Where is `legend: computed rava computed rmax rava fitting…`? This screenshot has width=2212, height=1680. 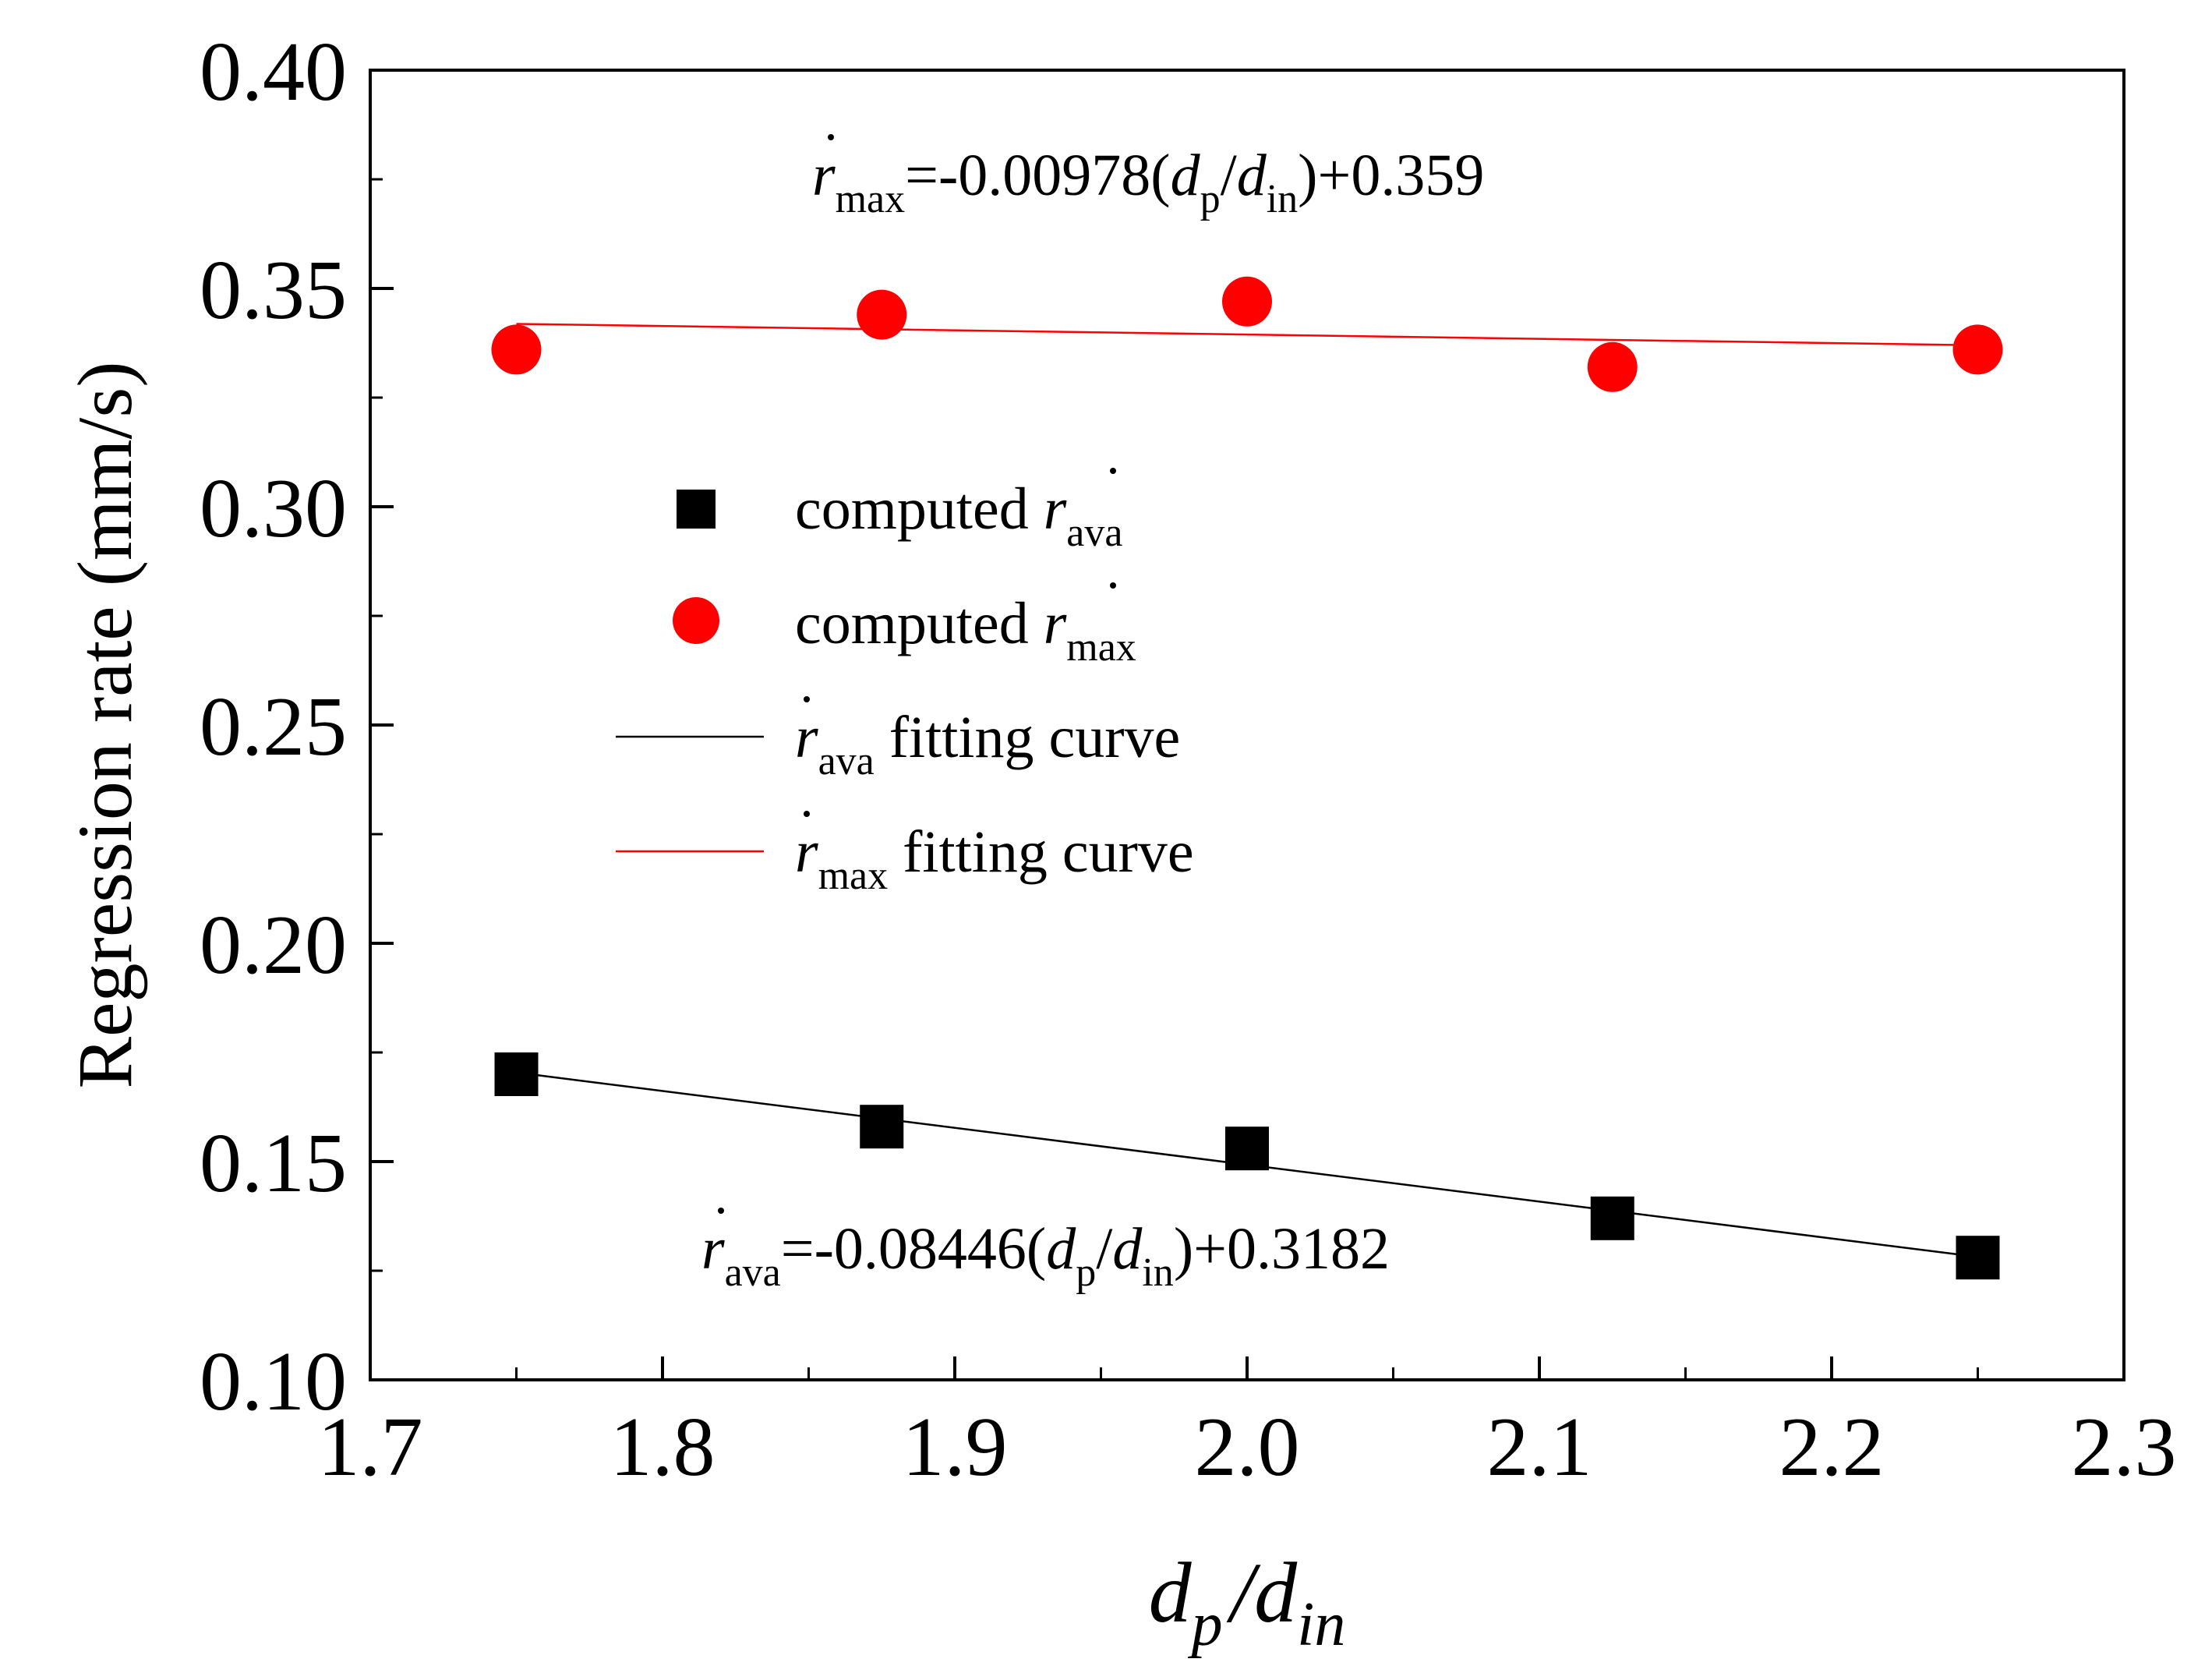
legend: computed rava computed rmax rava fitting… is located at coordinates (905, 683).